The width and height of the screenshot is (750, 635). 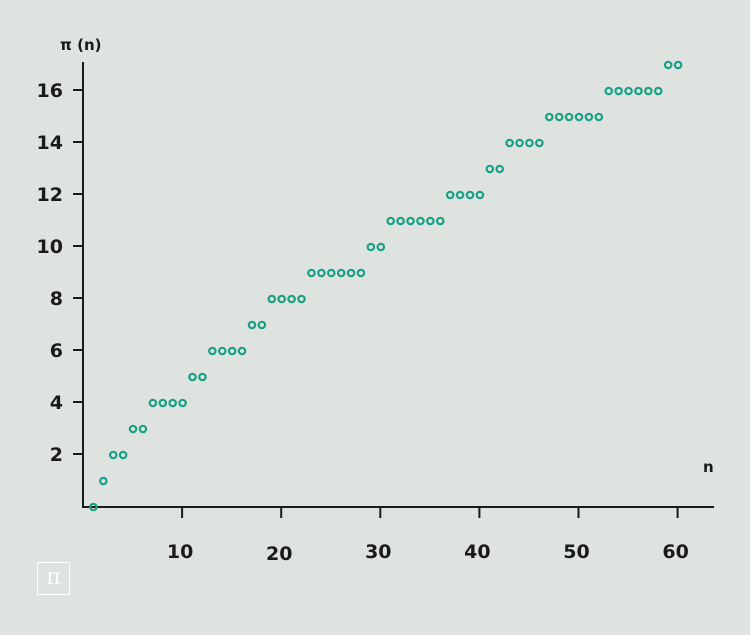 What do you see at coordinates (180, 552) in the screenshot?
I see `x-tick-label: 10` at bounding box center [180, 552].